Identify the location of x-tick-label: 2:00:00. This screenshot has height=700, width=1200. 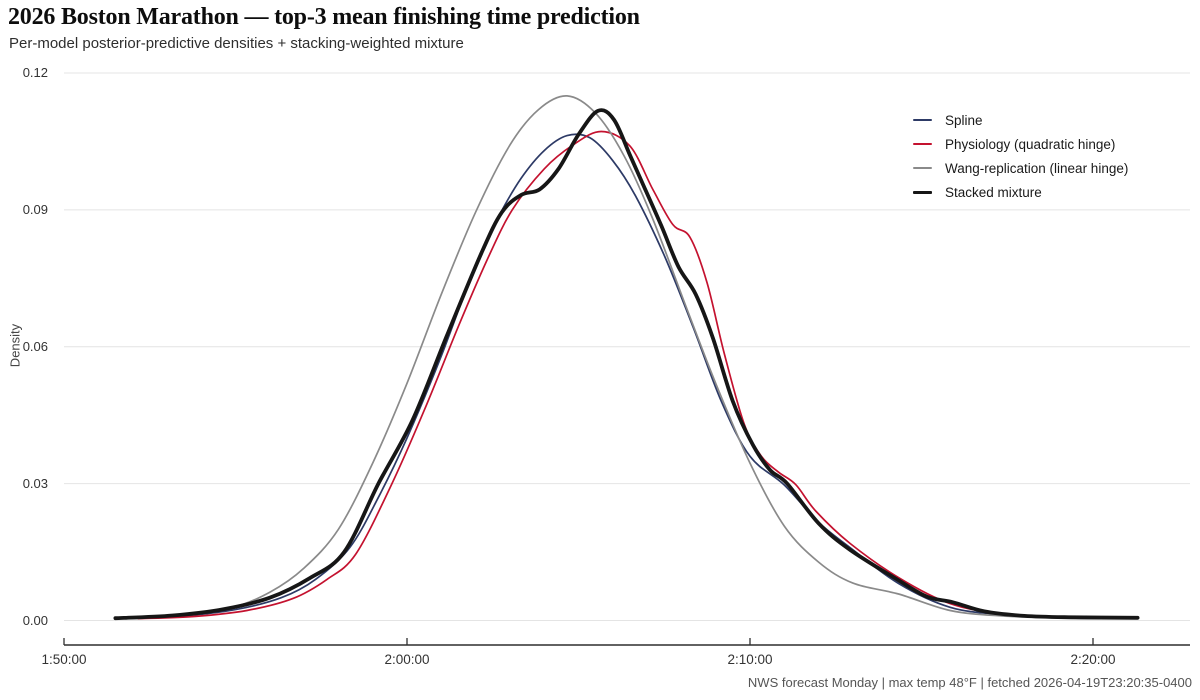
(407, 659).